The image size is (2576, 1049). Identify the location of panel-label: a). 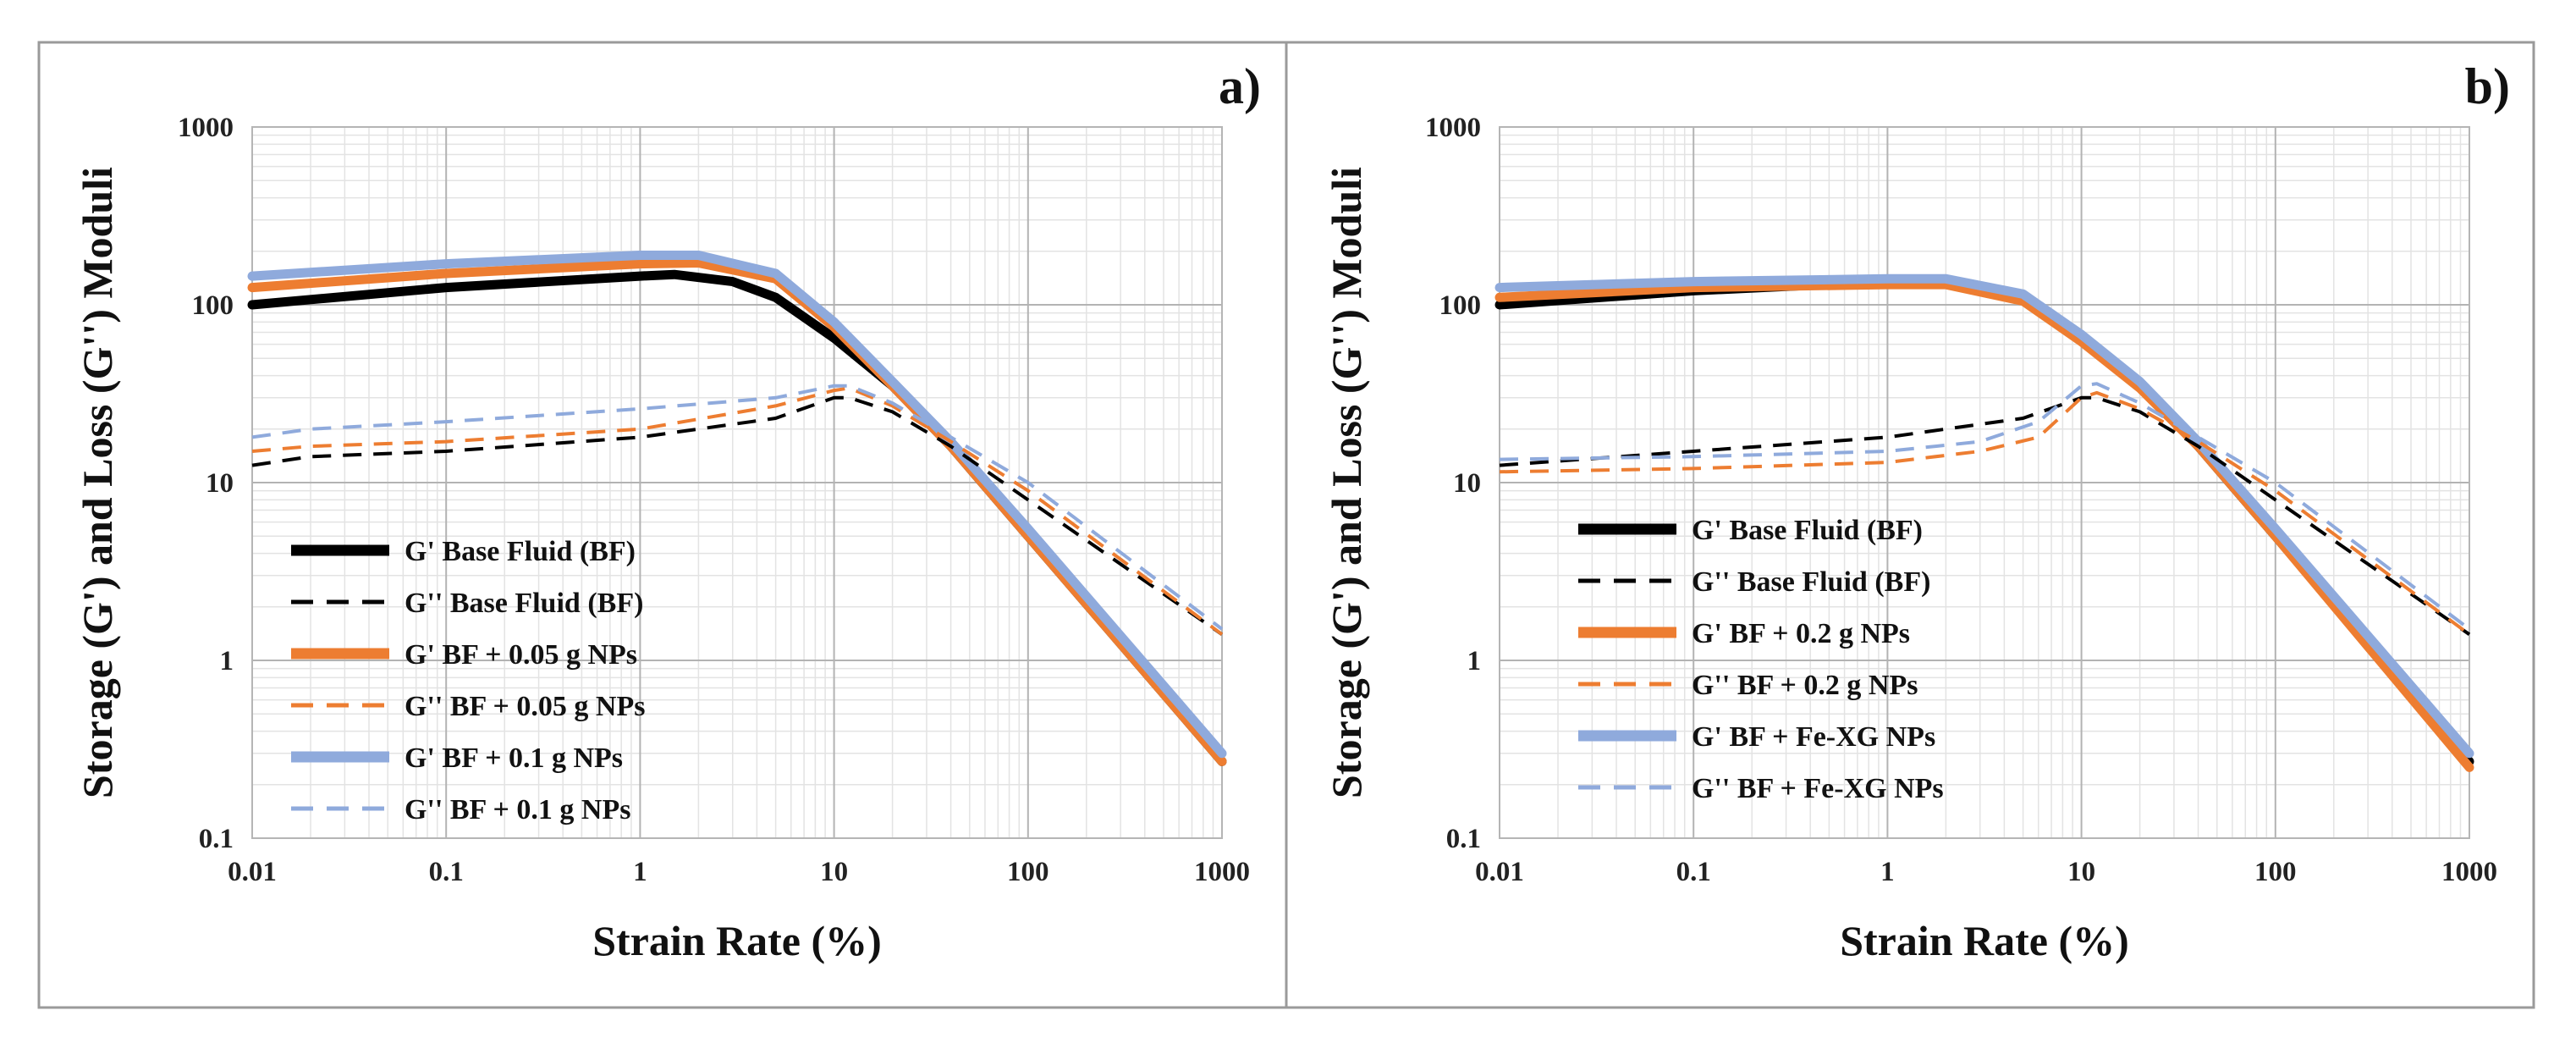
(1240, 86).